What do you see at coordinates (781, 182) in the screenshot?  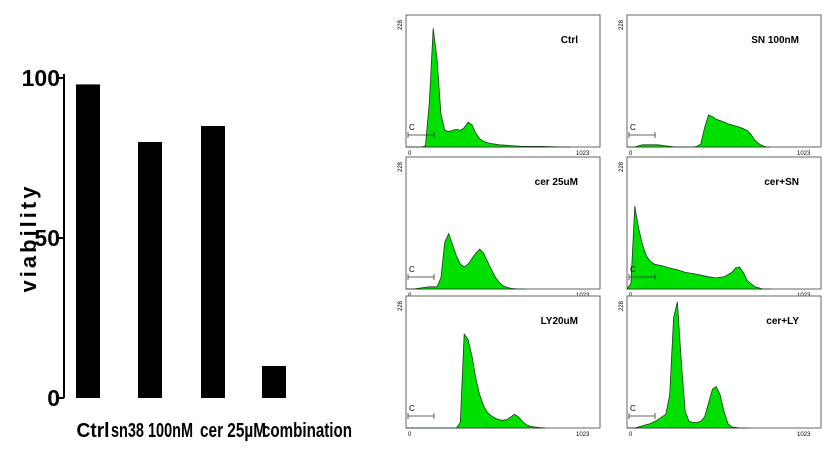 I see `panel-title: cer+SN` at bounding box center [781, 182].